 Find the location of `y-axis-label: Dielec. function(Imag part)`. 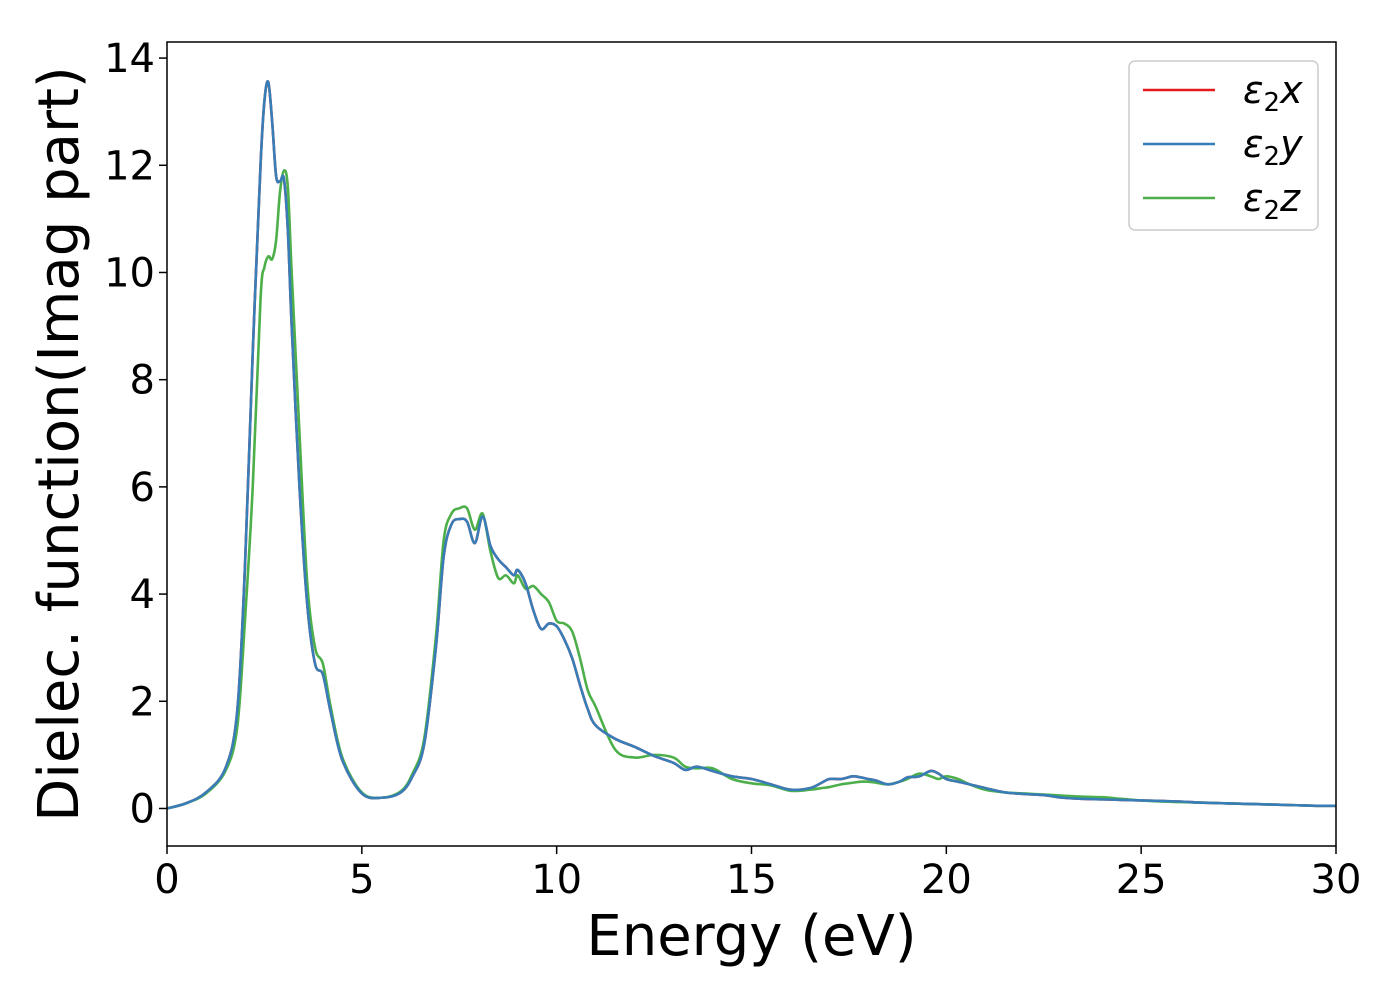

y-axis-label: Dielec. function(Imag part) is located at coordinates (59, 444).